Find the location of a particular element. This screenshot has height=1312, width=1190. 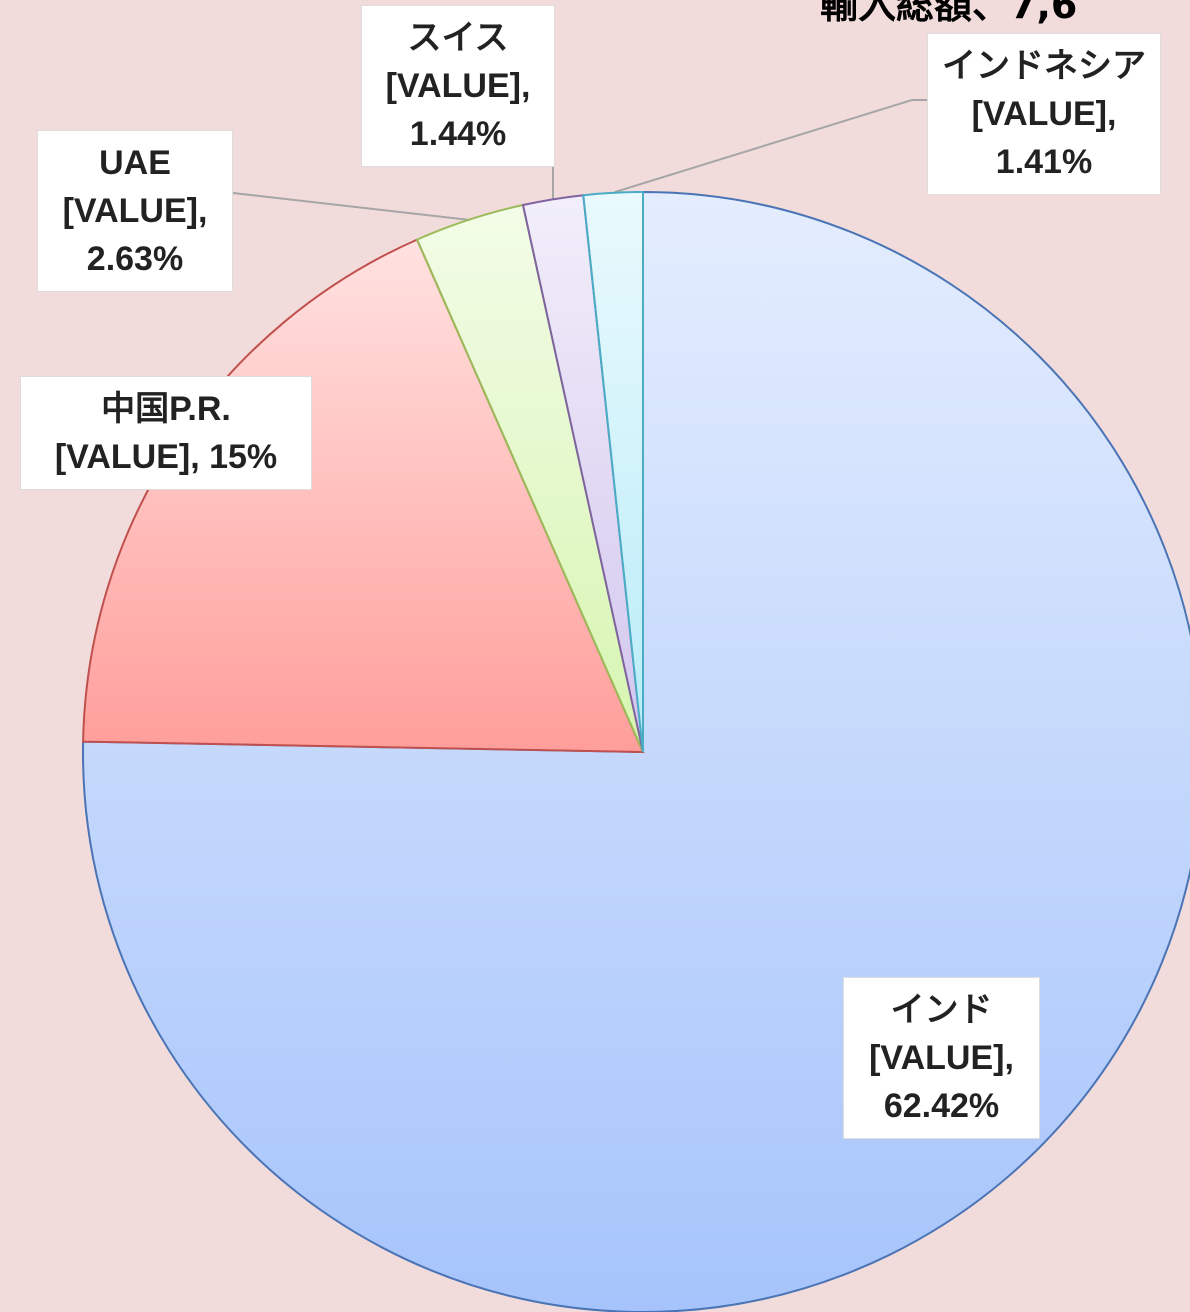

data-label: インドネシア [VALUE], 1.41% is located at coordinates (1044, 114).